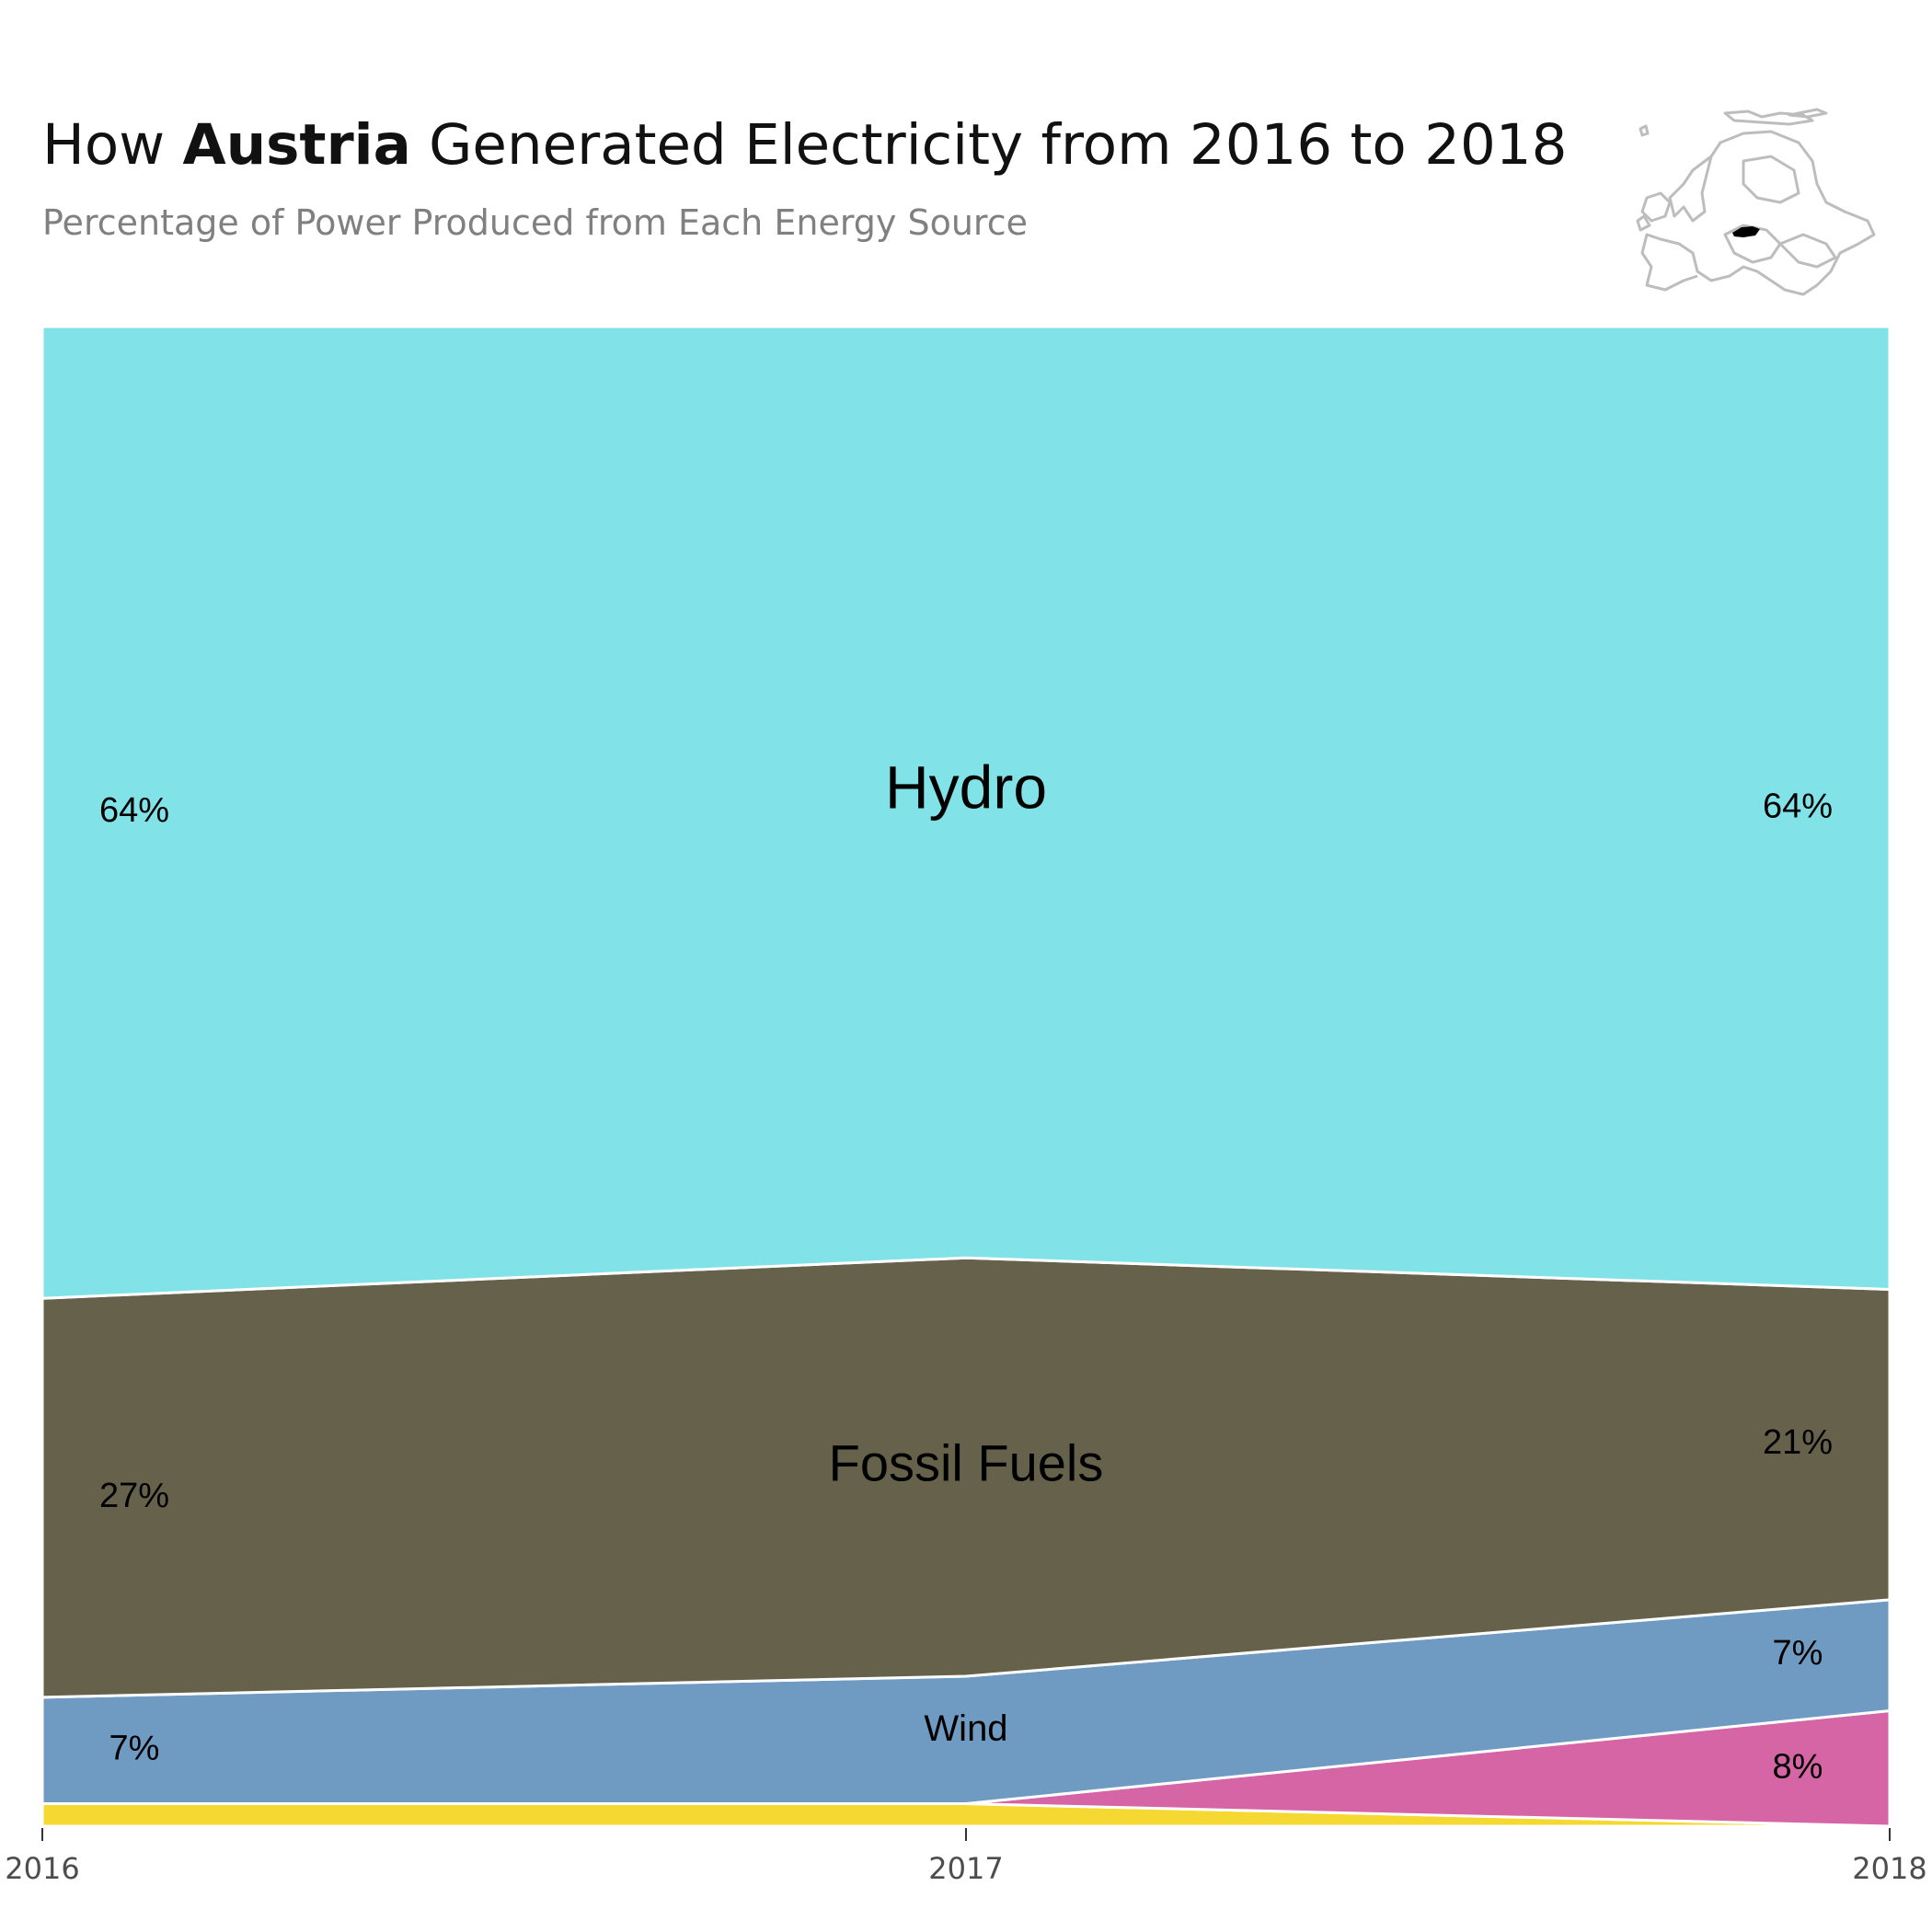  I want to click on series-label-wind: Wind, so click(965, 1728).